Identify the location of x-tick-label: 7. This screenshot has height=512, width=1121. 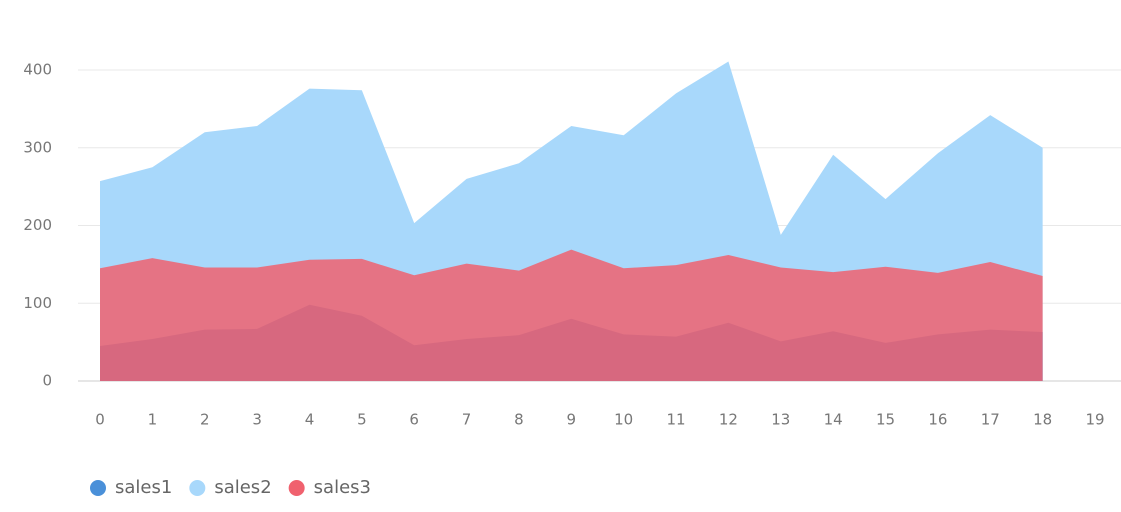
(467, 420).